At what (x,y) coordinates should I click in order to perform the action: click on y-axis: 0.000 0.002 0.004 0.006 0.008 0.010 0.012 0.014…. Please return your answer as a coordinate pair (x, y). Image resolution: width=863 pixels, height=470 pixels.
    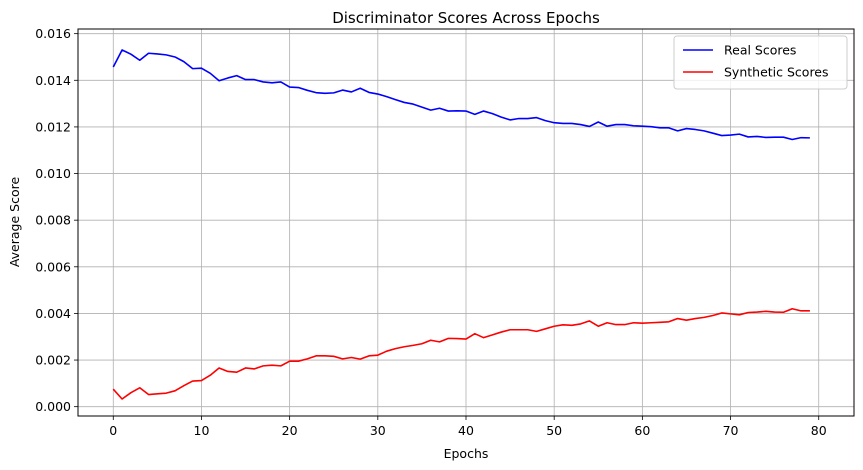
    Looking at the image, I should click on (56, 220).